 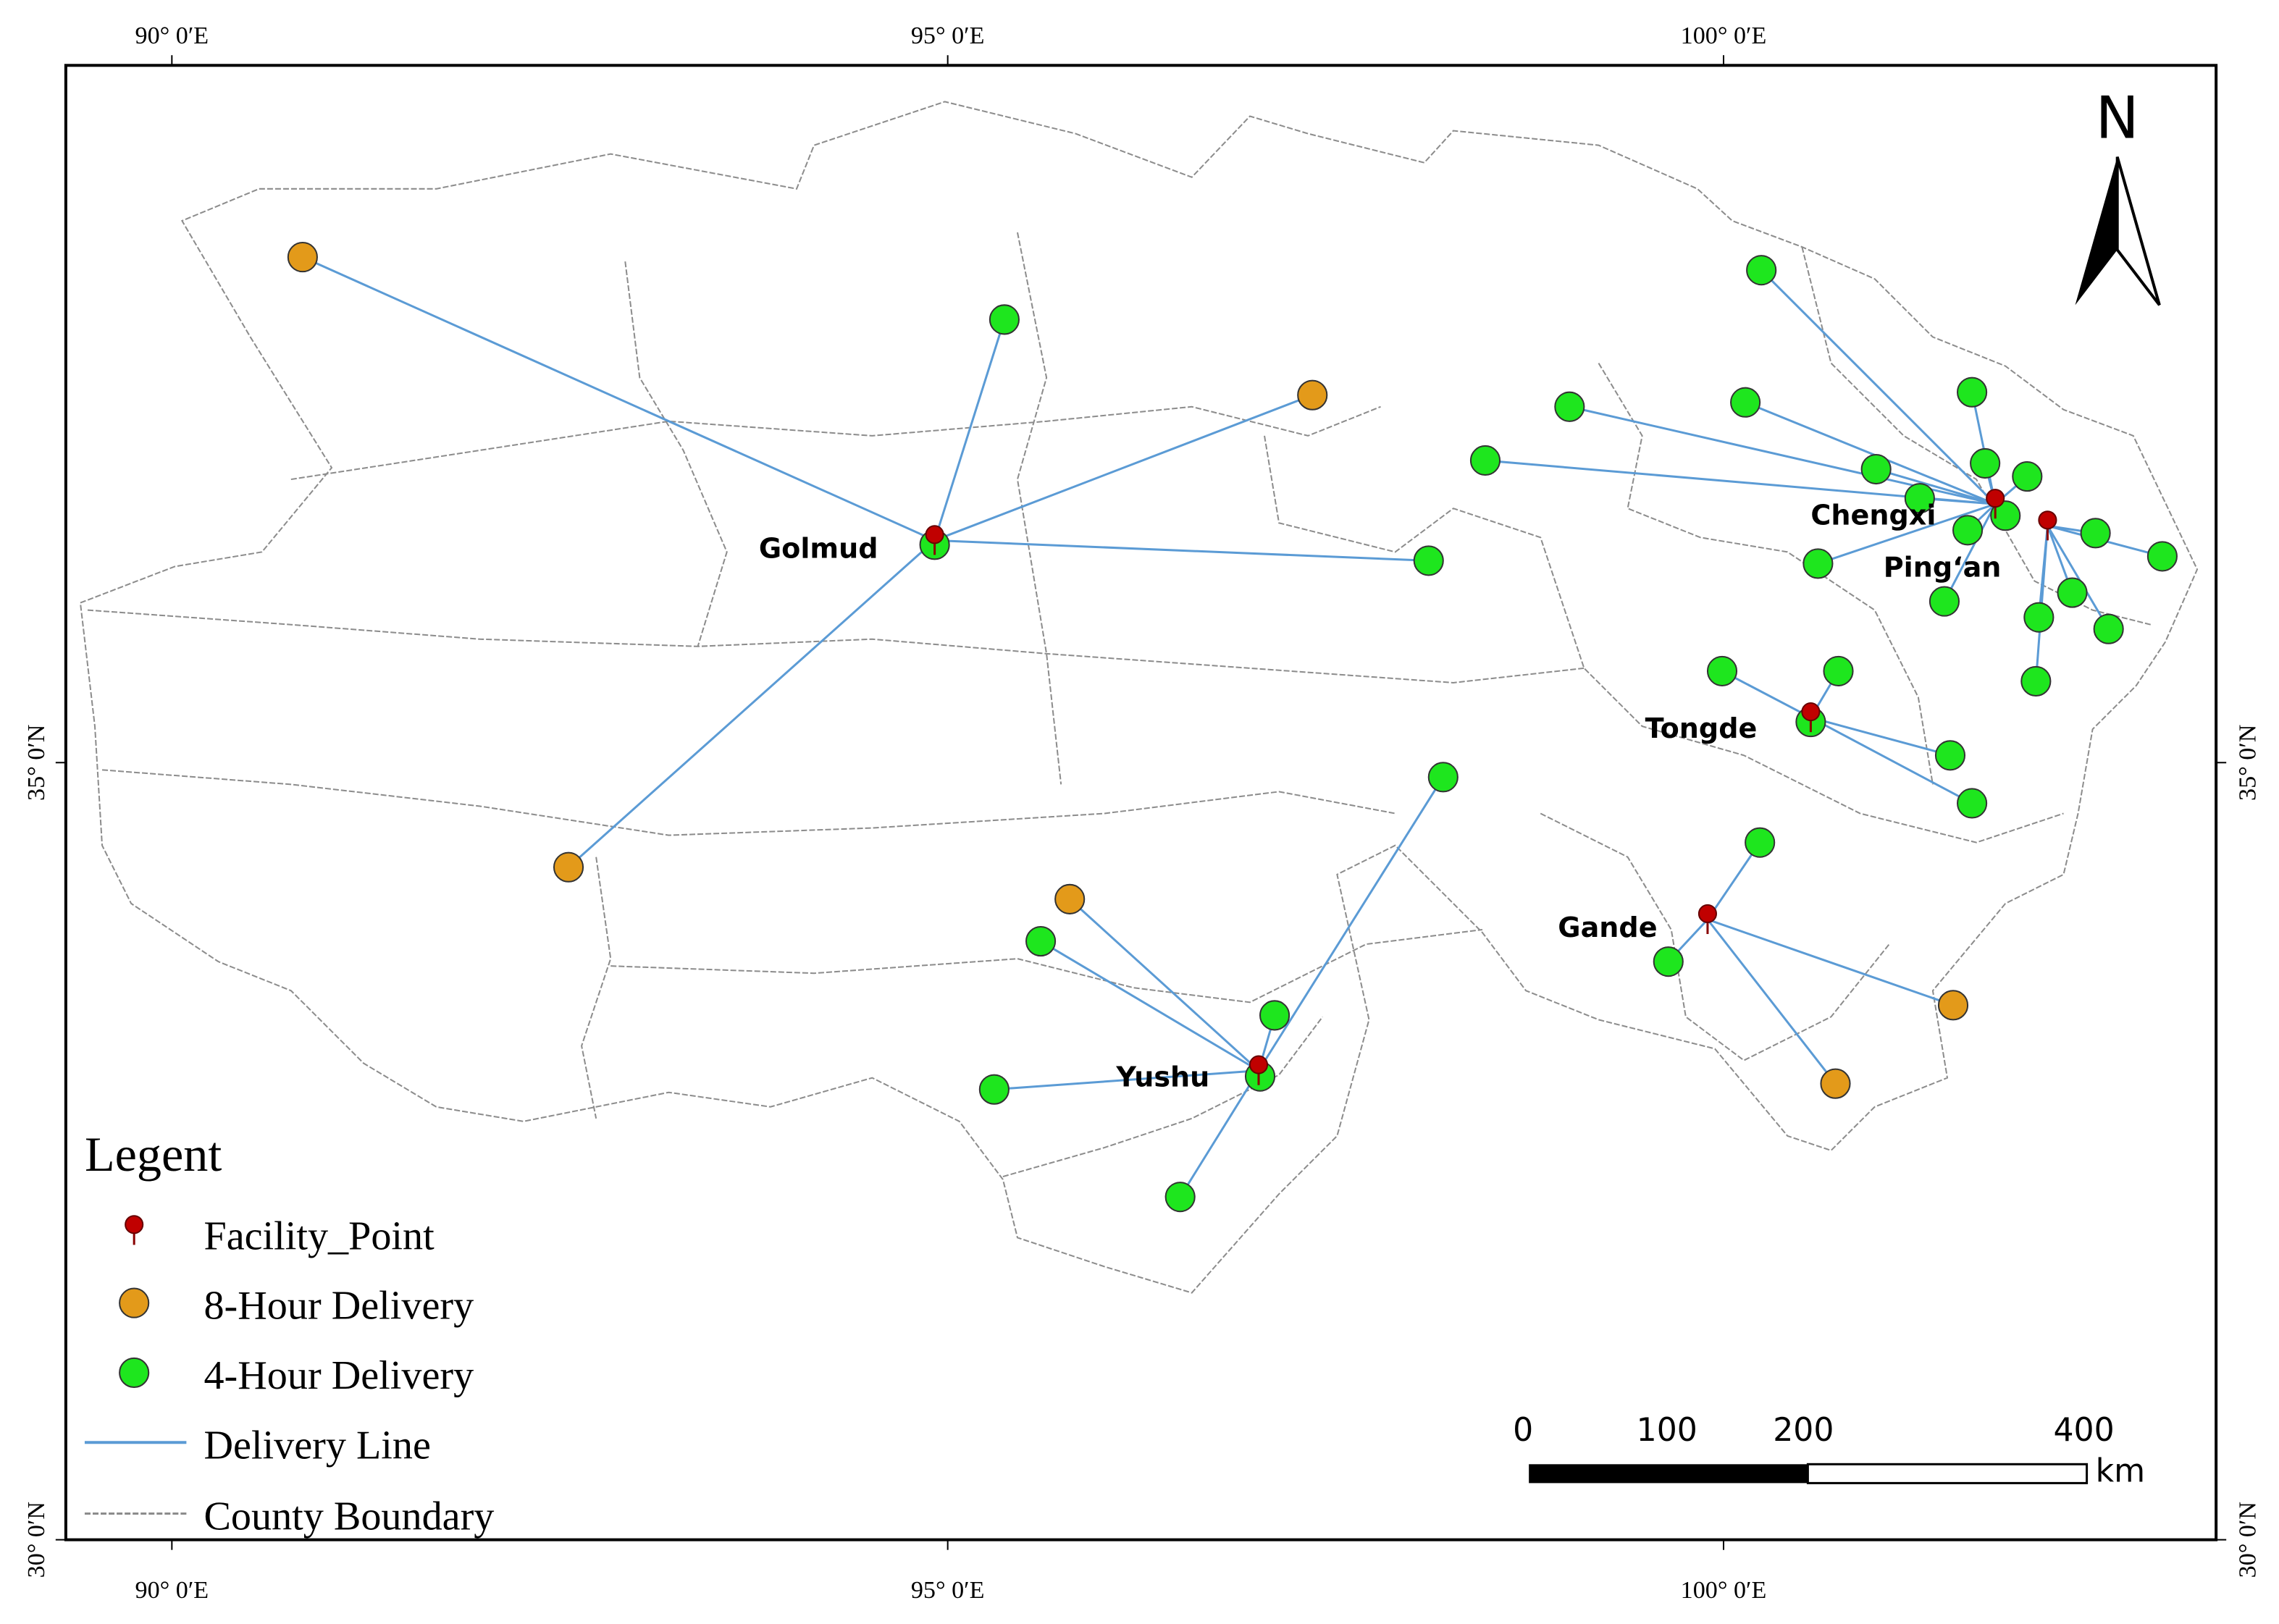 I want to click on legend-label: 8-Hour Delivery, so click(x=338, y=1306).